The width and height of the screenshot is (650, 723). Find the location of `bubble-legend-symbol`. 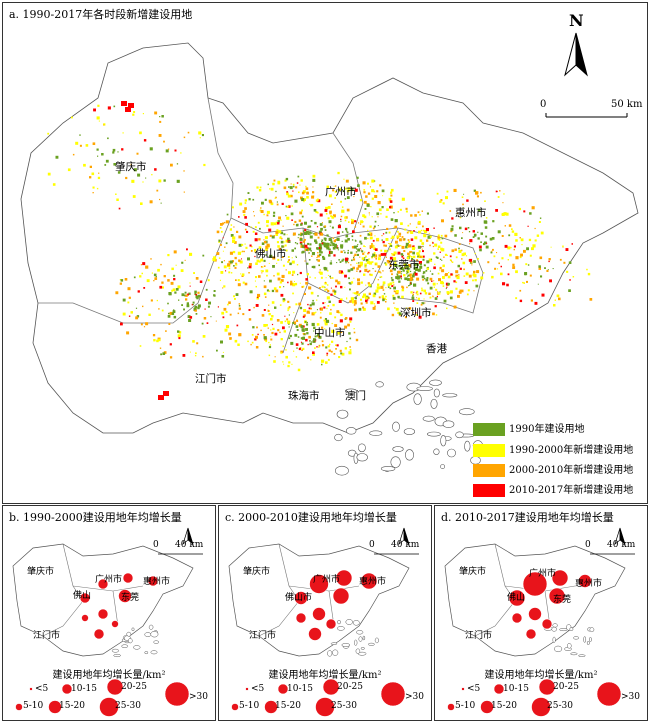

bubble-legend-symbol is located at coordinates (247, 689).